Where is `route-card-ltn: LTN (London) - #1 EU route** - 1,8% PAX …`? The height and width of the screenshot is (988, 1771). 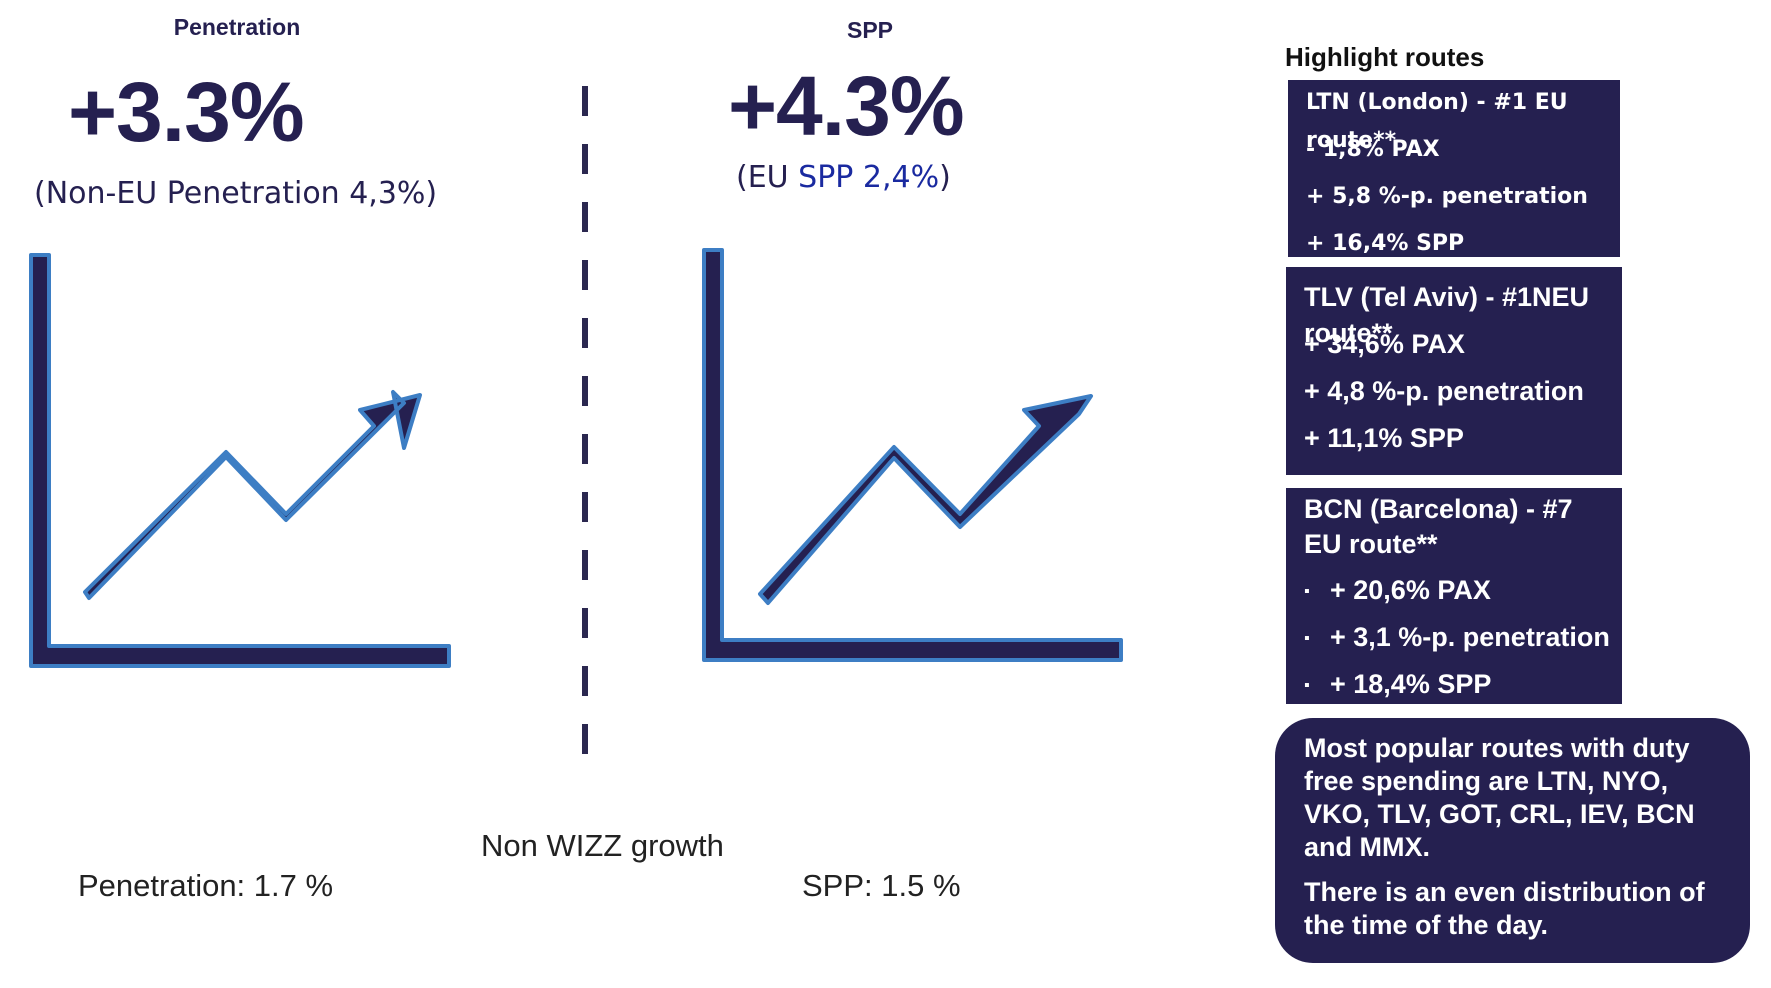
route-card-ltn: LTN (London) - #1 EU route** - 1,8% PAX … is located at coordinates (1454, 168).